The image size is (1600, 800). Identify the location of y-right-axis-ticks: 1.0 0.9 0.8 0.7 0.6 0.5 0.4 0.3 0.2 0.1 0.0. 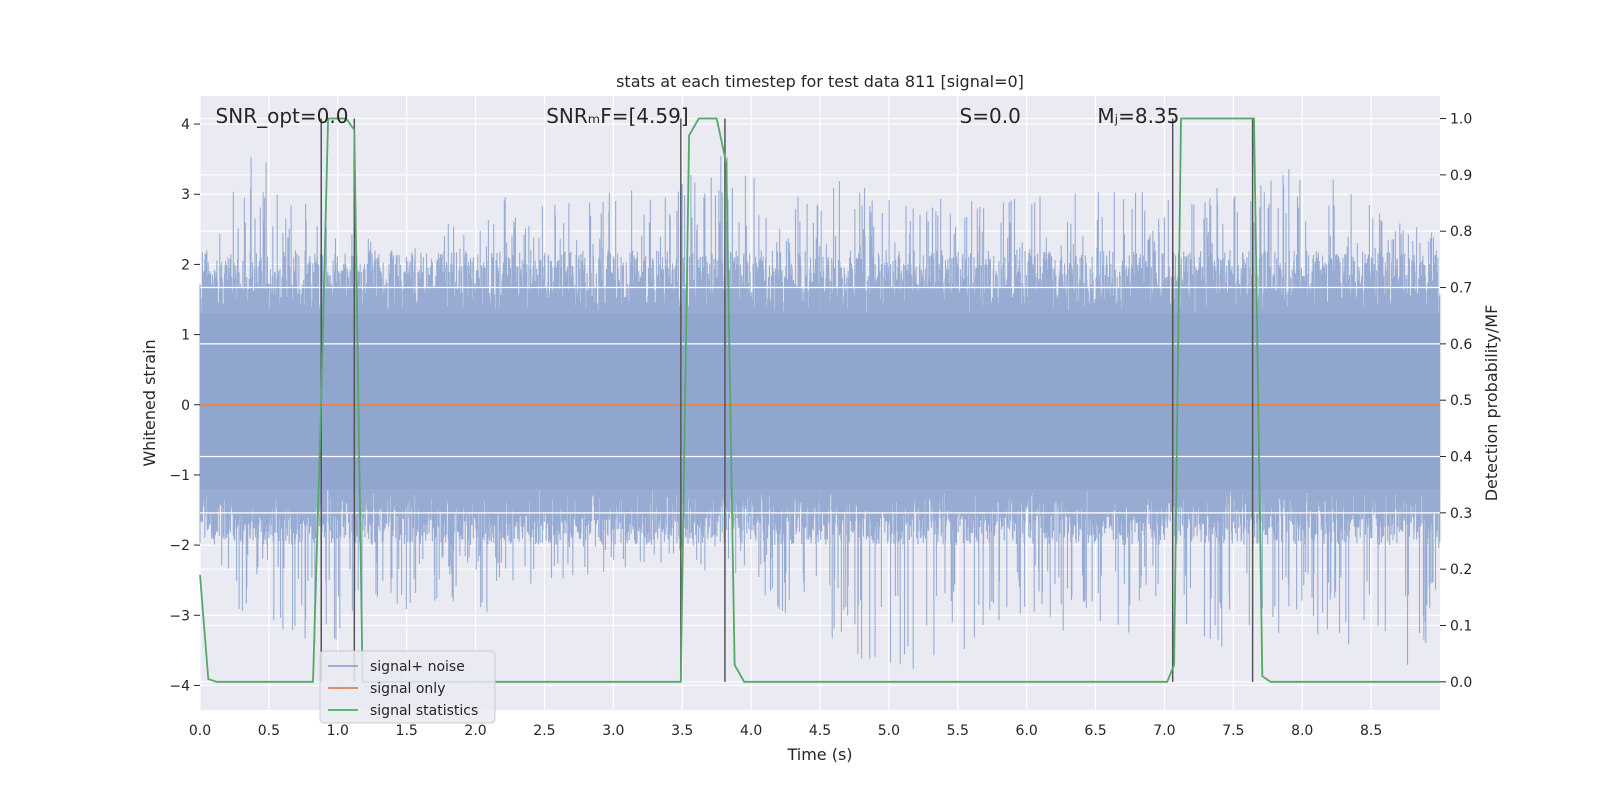
(1456, 401).